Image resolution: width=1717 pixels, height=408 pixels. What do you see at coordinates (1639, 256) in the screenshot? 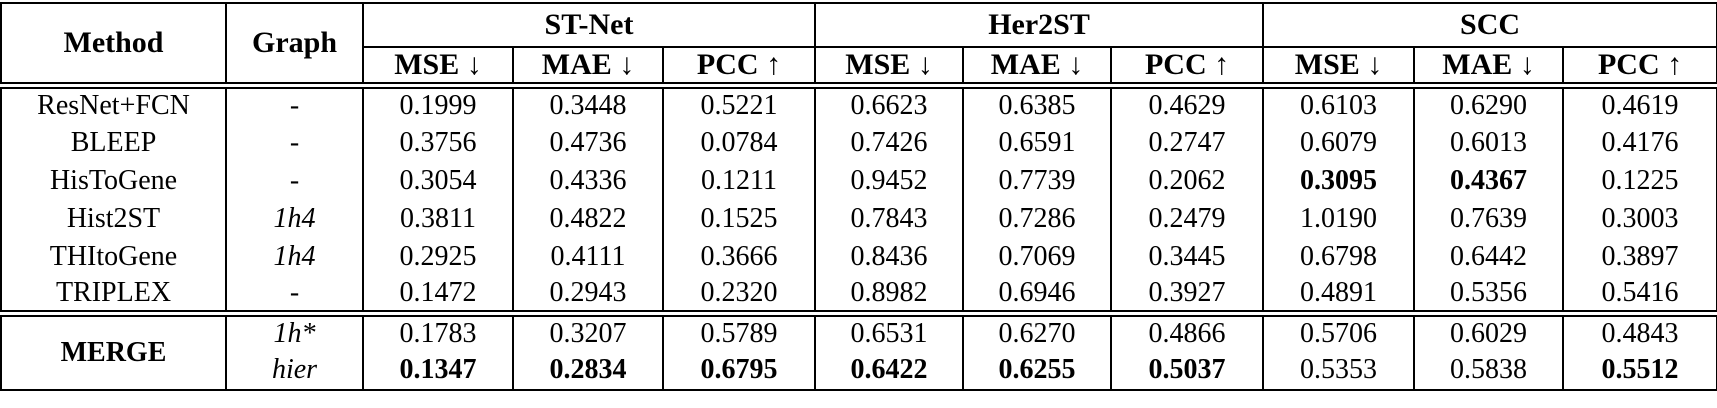
I see `metric-cell: 0.3897` at bounding box center [1639, 256].